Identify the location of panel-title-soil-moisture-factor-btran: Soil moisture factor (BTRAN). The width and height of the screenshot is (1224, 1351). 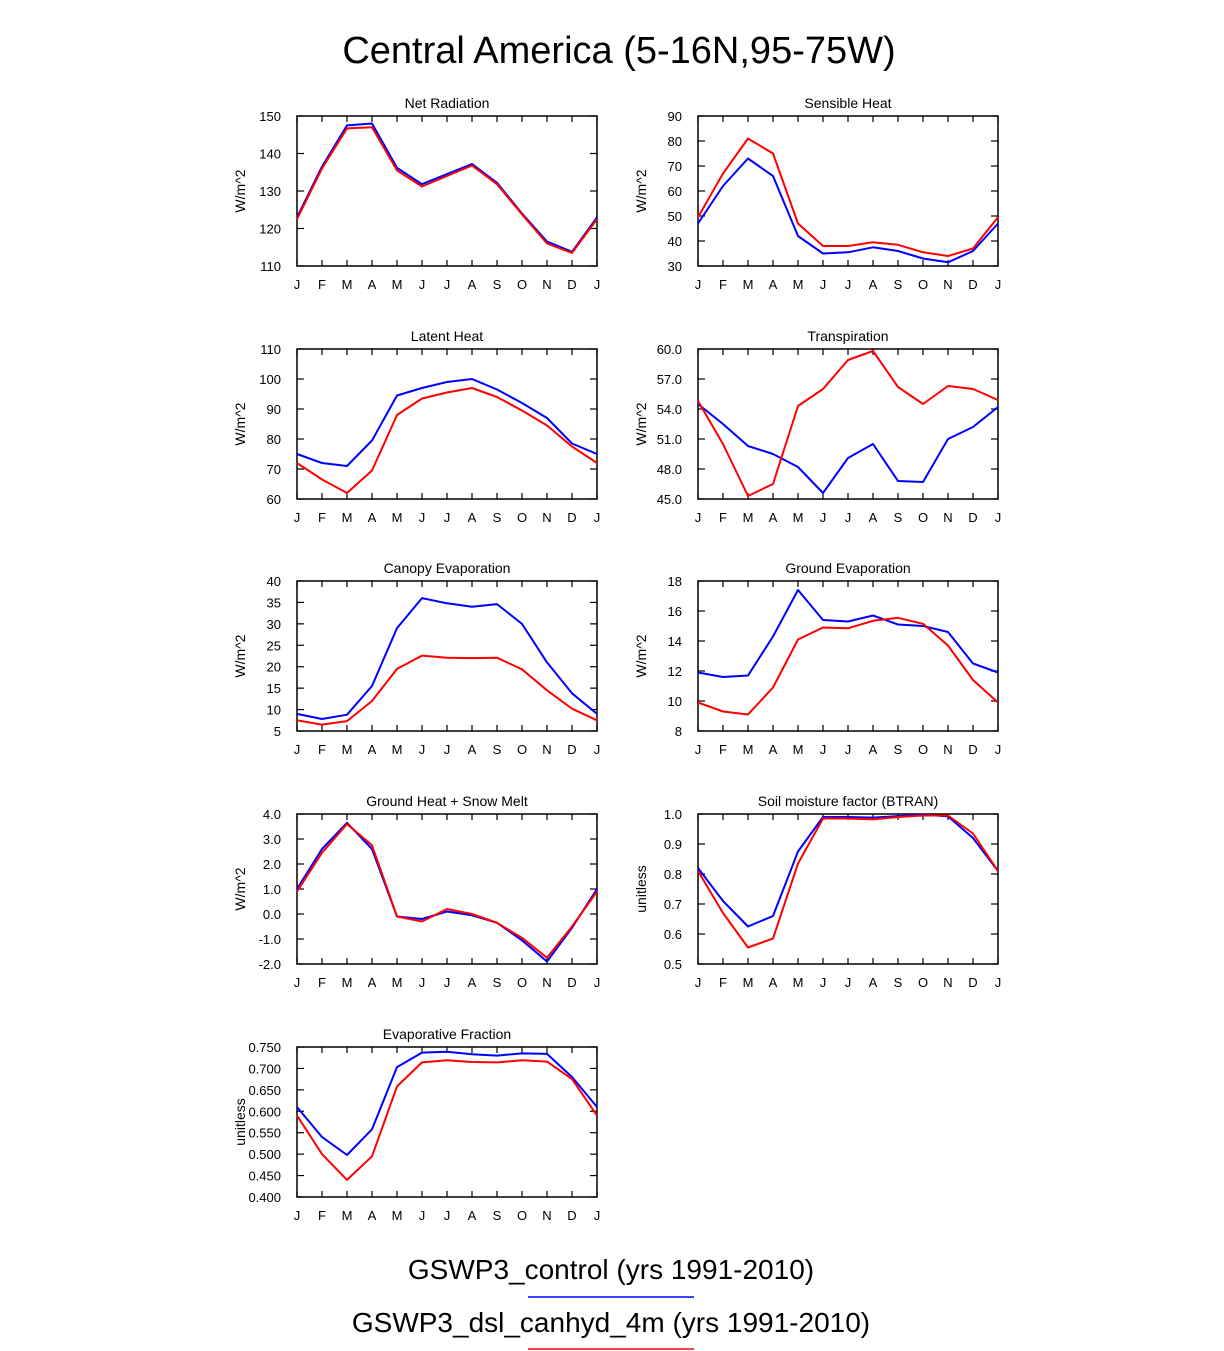
(848, 801).